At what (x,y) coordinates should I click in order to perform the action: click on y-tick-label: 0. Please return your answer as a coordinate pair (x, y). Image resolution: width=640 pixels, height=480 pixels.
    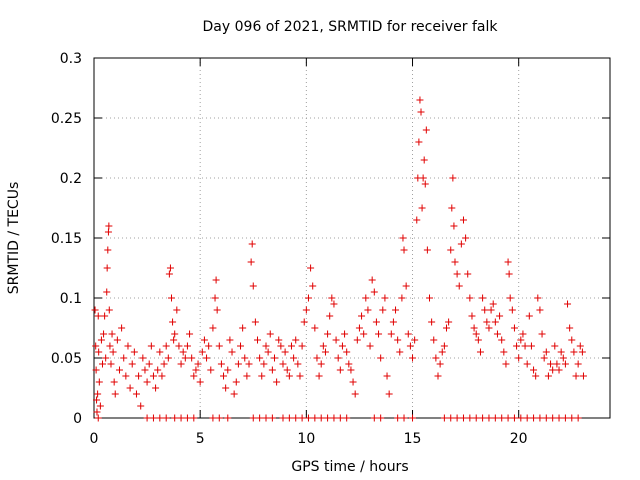
    Looking at the image, I should click on (77, 419).